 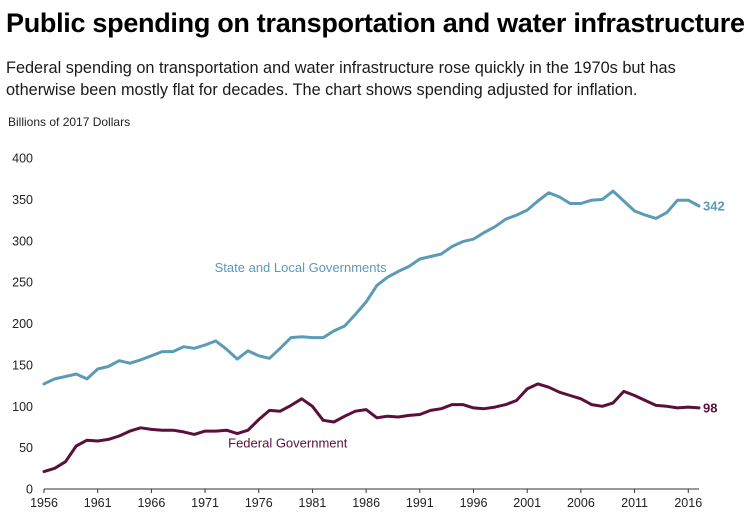 I want to click on x-tick-label: 2001, so click(x=527, y=503).